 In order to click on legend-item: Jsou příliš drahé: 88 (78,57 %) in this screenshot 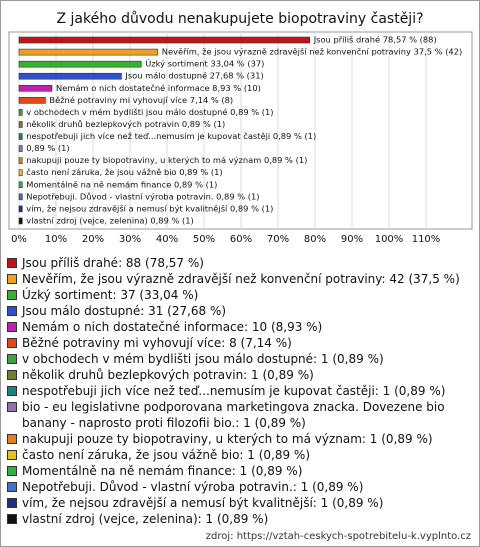, I will do `click(240, 263)`.